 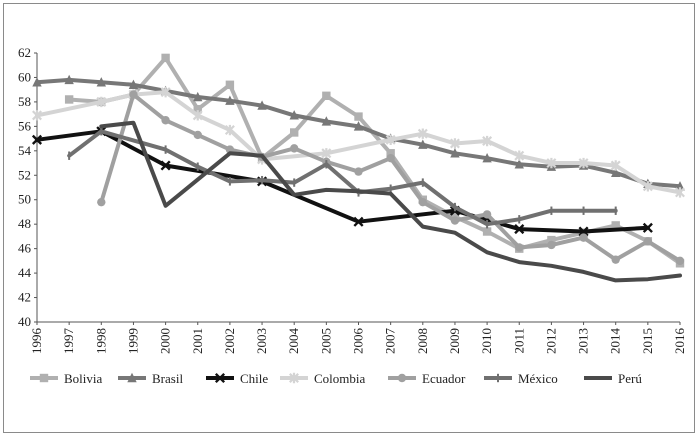 What do you see at coordinates (197, 341) in the screenshot?
I see `x-tick-label: 2001` at bounding box center [197, 341].